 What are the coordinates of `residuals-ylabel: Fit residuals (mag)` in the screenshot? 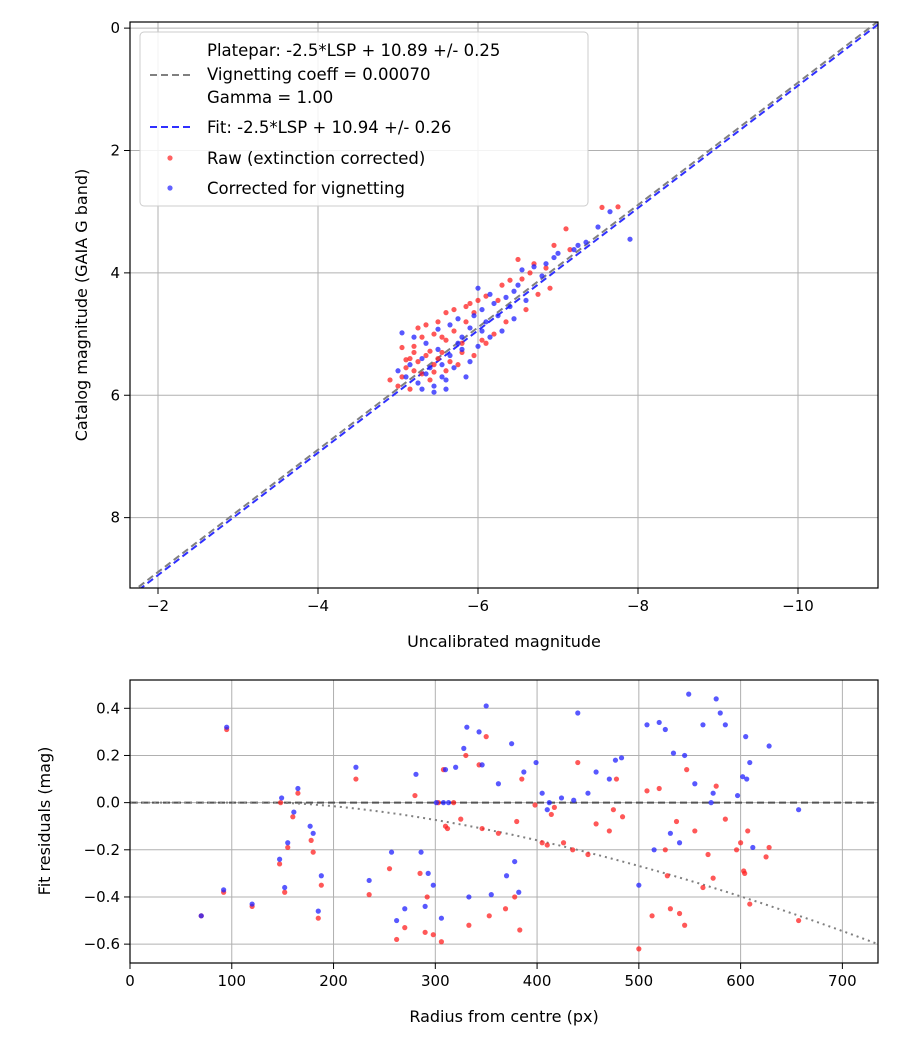 It's located at (44, 821).